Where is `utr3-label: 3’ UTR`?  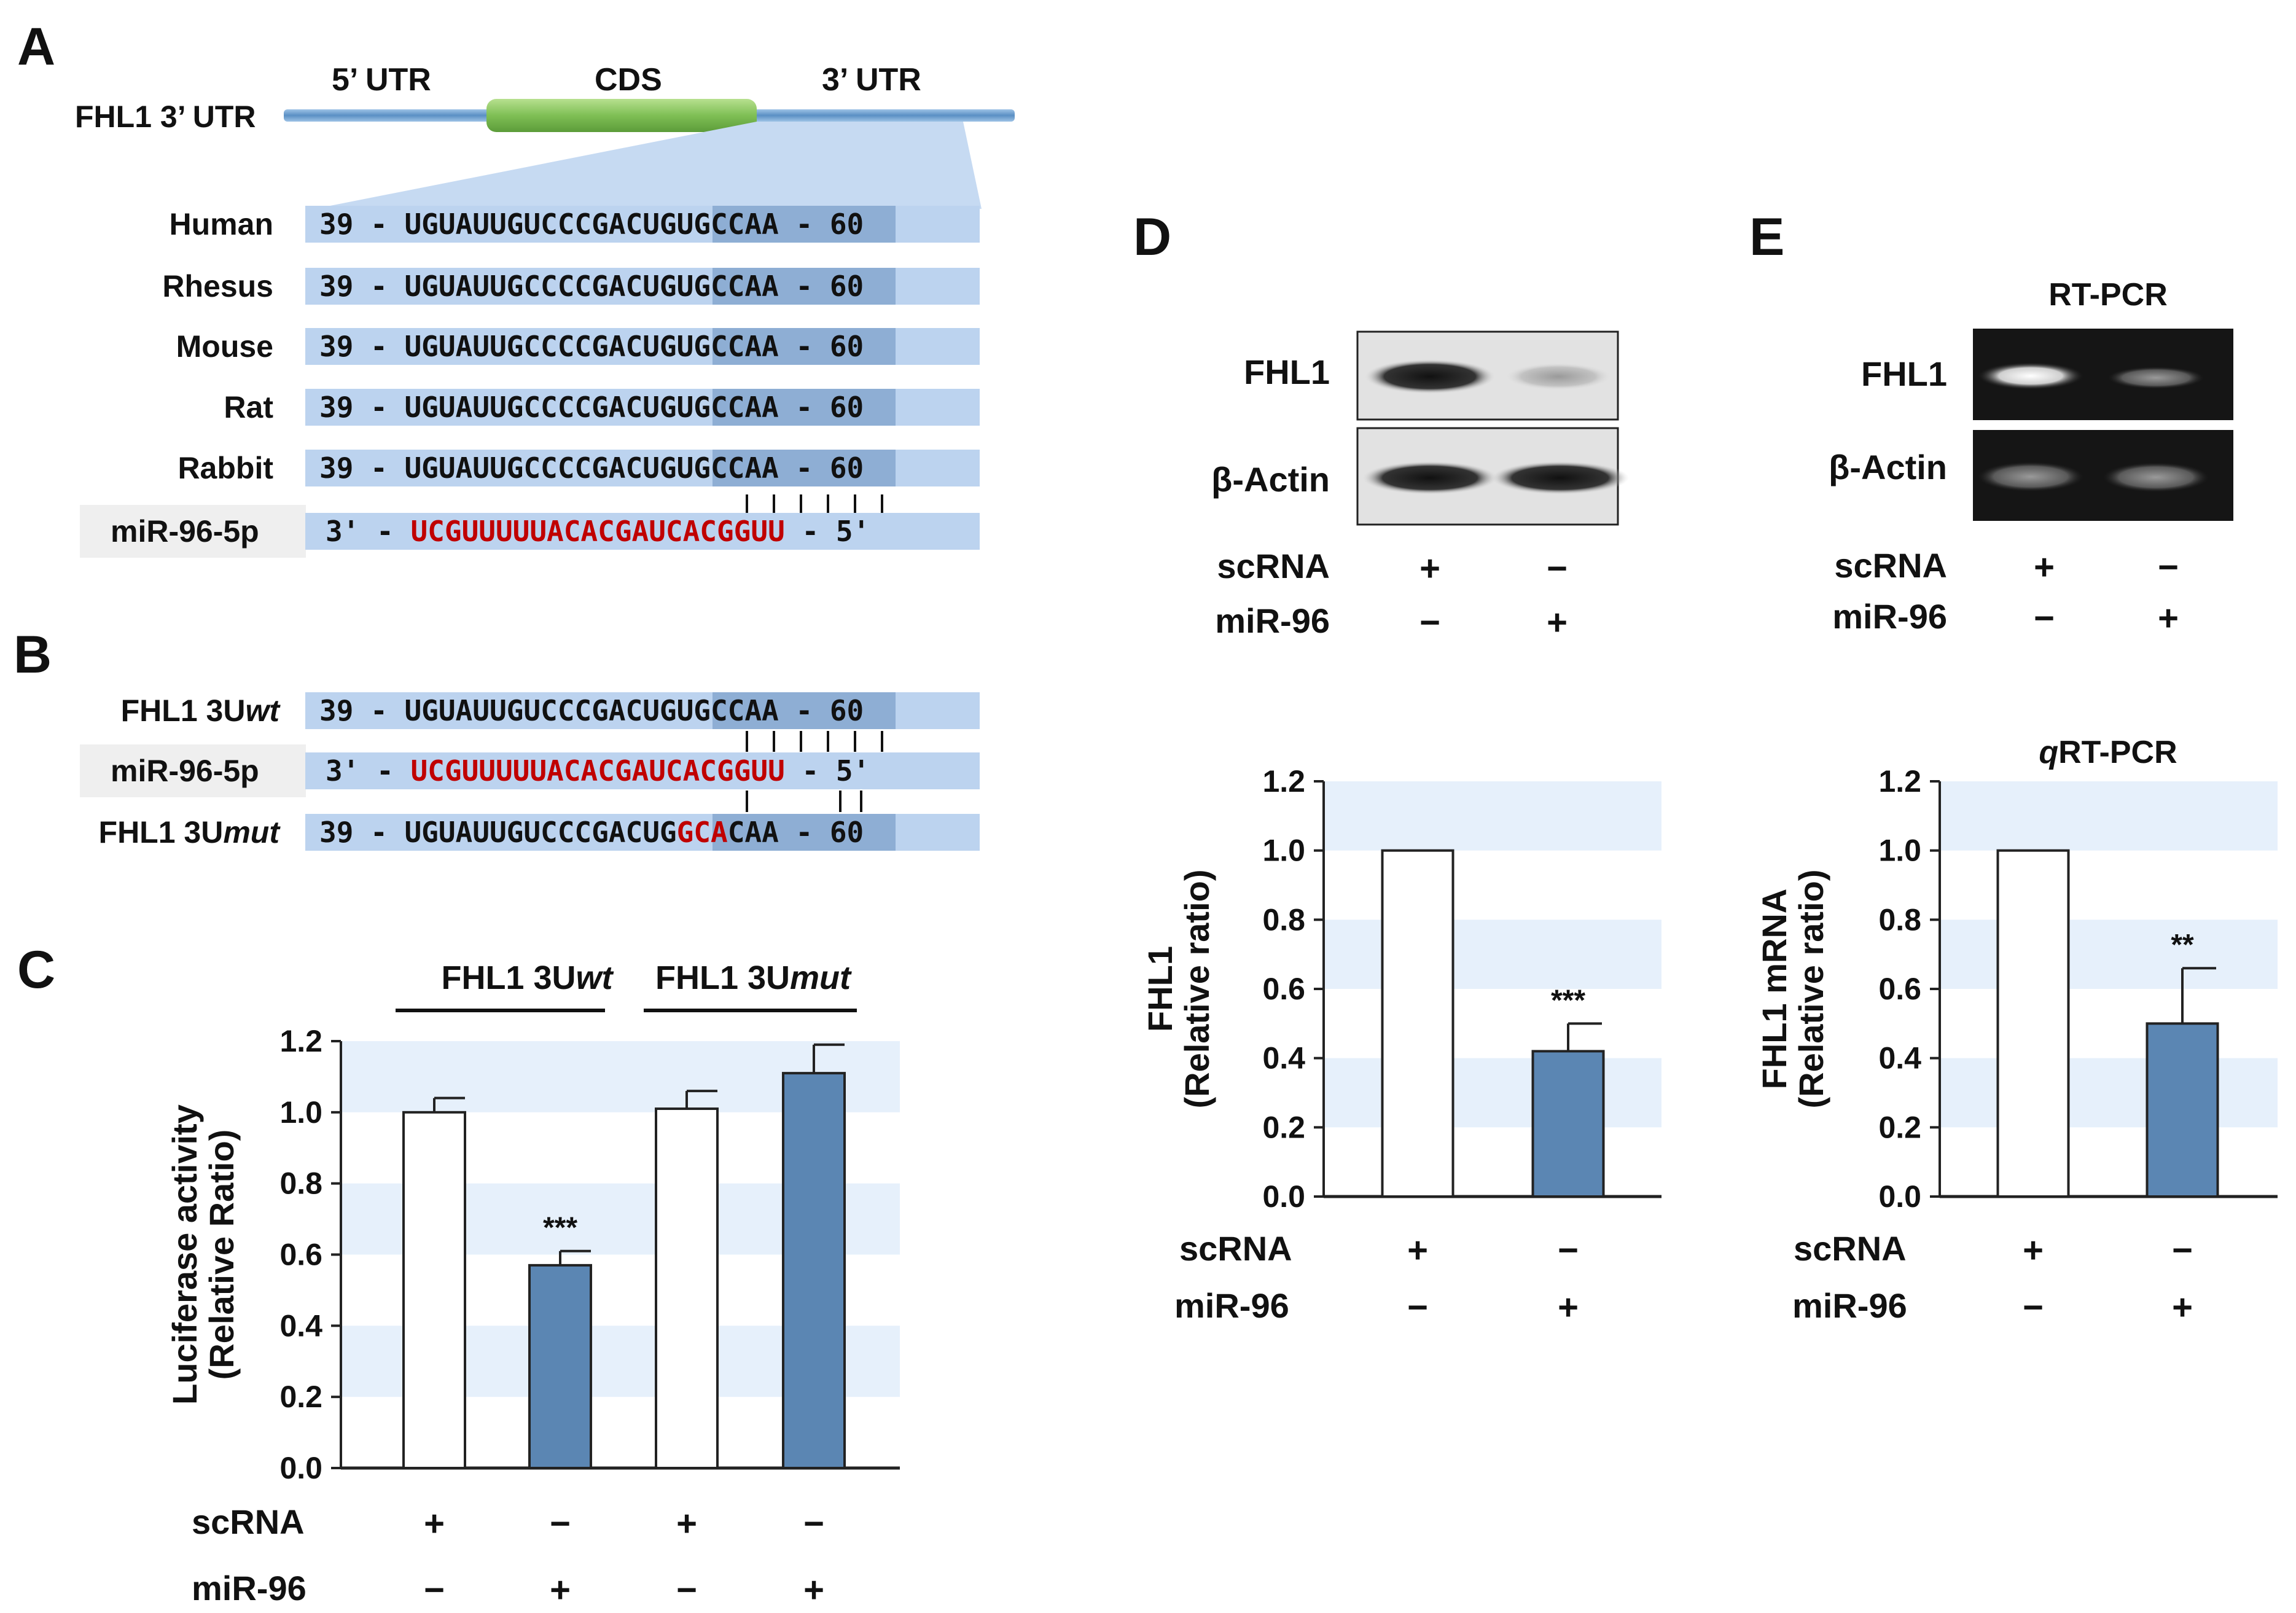
utr3-label: 3’ UTR is located at coordinates (871, 80).